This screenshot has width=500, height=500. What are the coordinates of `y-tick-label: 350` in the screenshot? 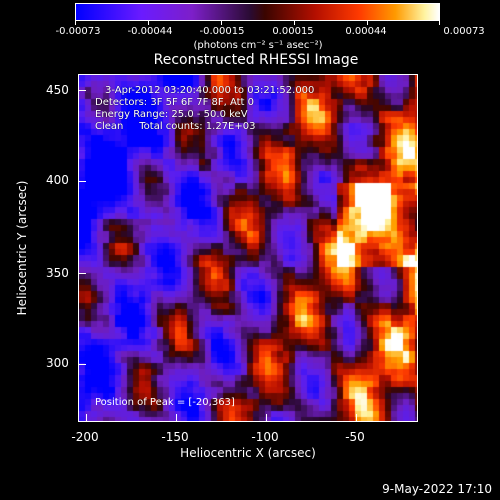 It's located at (57, 273).